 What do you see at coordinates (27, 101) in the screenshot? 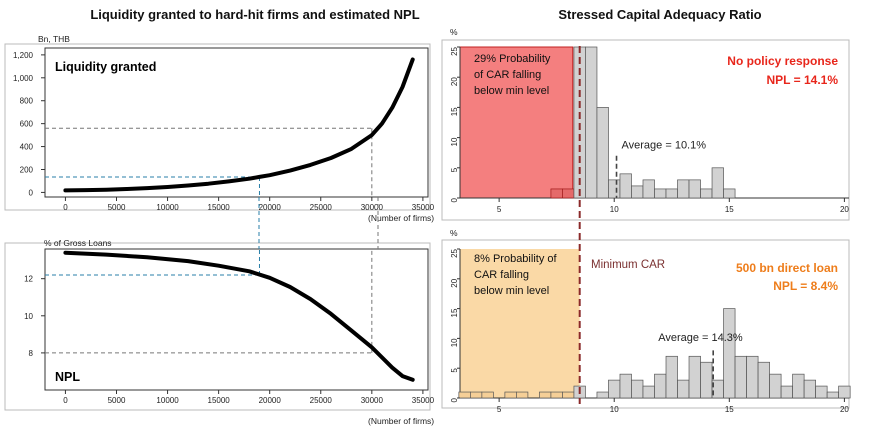
I see `liquidity-ytick-label: 800` at bounding box center [27, 101].